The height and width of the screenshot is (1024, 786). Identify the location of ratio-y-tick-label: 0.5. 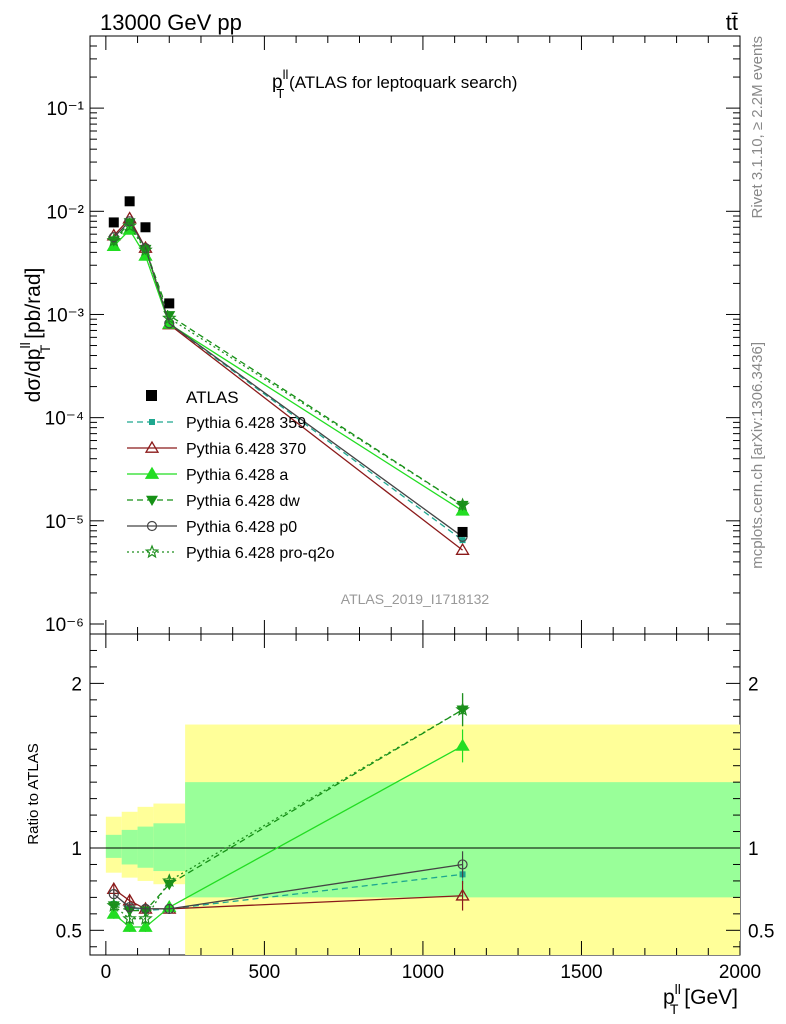
(69, 931).